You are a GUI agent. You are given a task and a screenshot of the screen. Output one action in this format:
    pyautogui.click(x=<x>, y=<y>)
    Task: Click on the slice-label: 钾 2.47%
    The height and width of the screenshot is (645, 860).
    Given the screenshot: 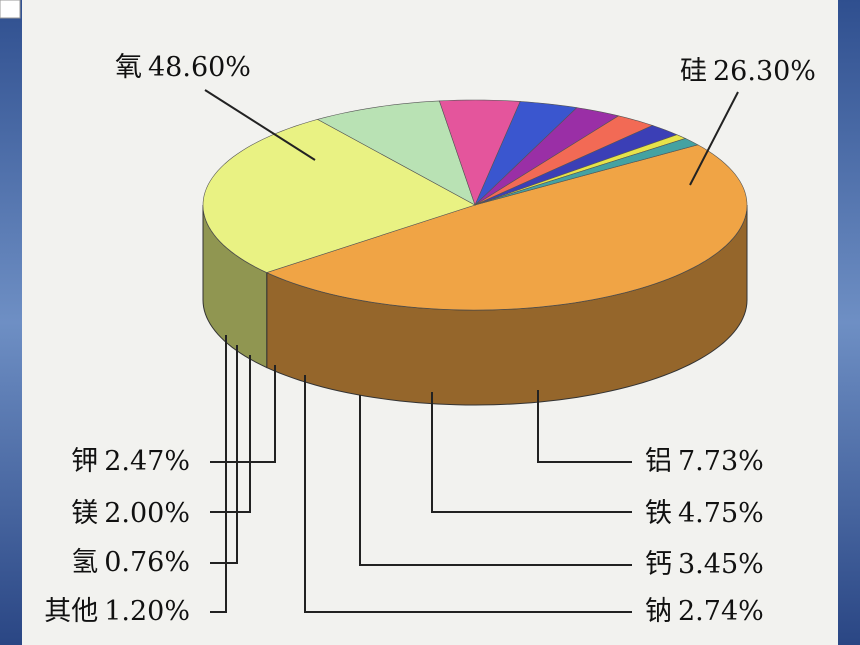 What is the action you would take?
    pyautogui.click(x=130, y=461)
    